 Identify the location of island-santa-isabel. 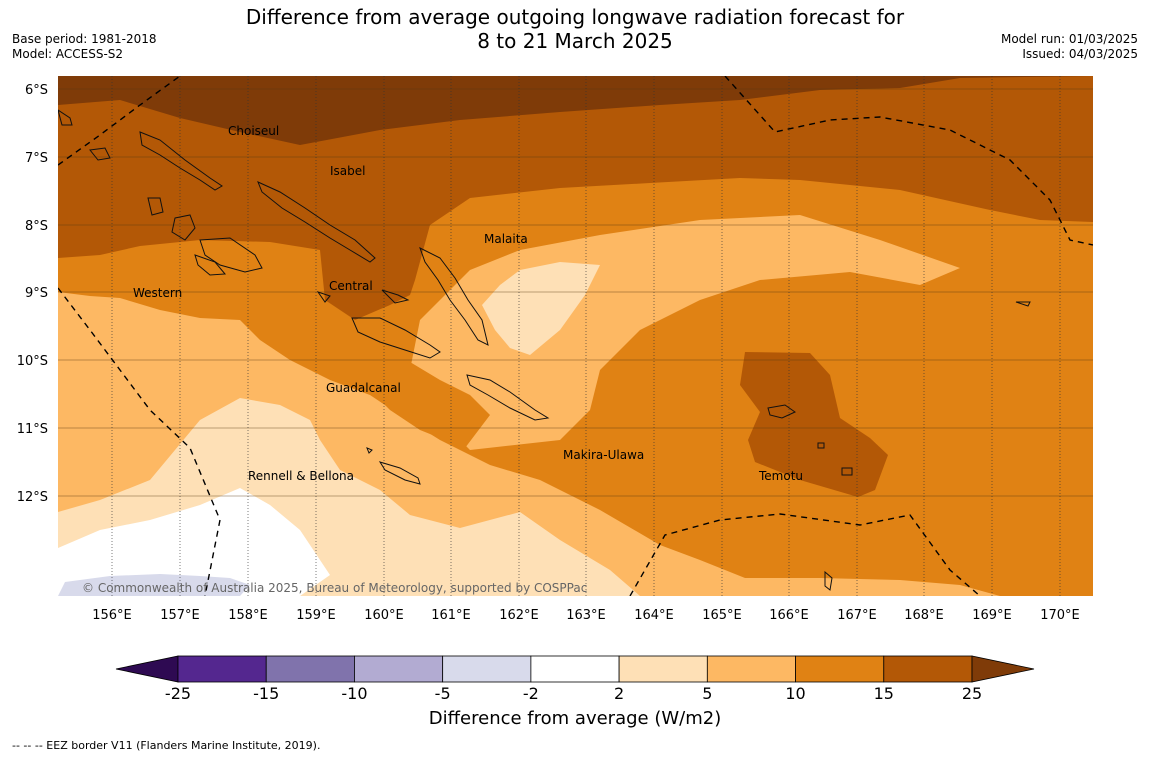
(316, 222).